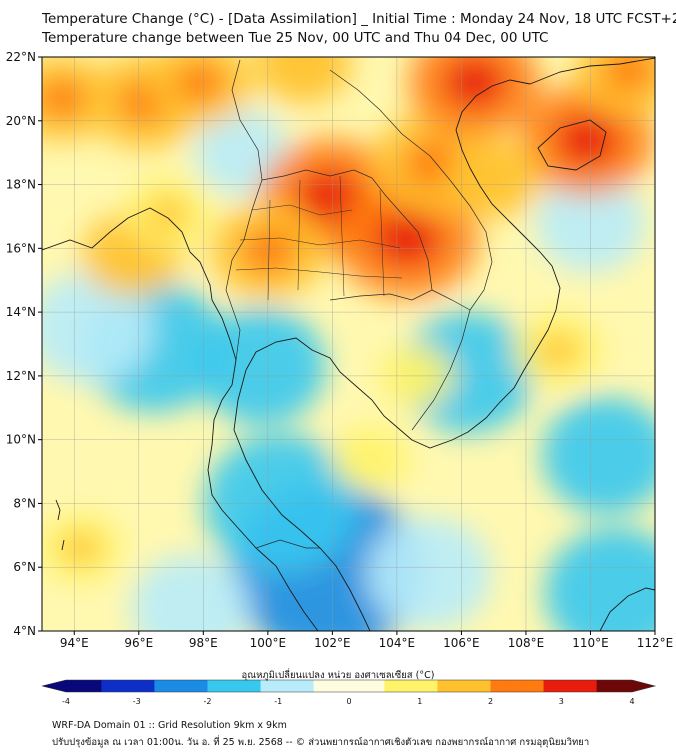 This screenshot has width=676, height=756. I want to click on coast-hainan, so click(572, 145).